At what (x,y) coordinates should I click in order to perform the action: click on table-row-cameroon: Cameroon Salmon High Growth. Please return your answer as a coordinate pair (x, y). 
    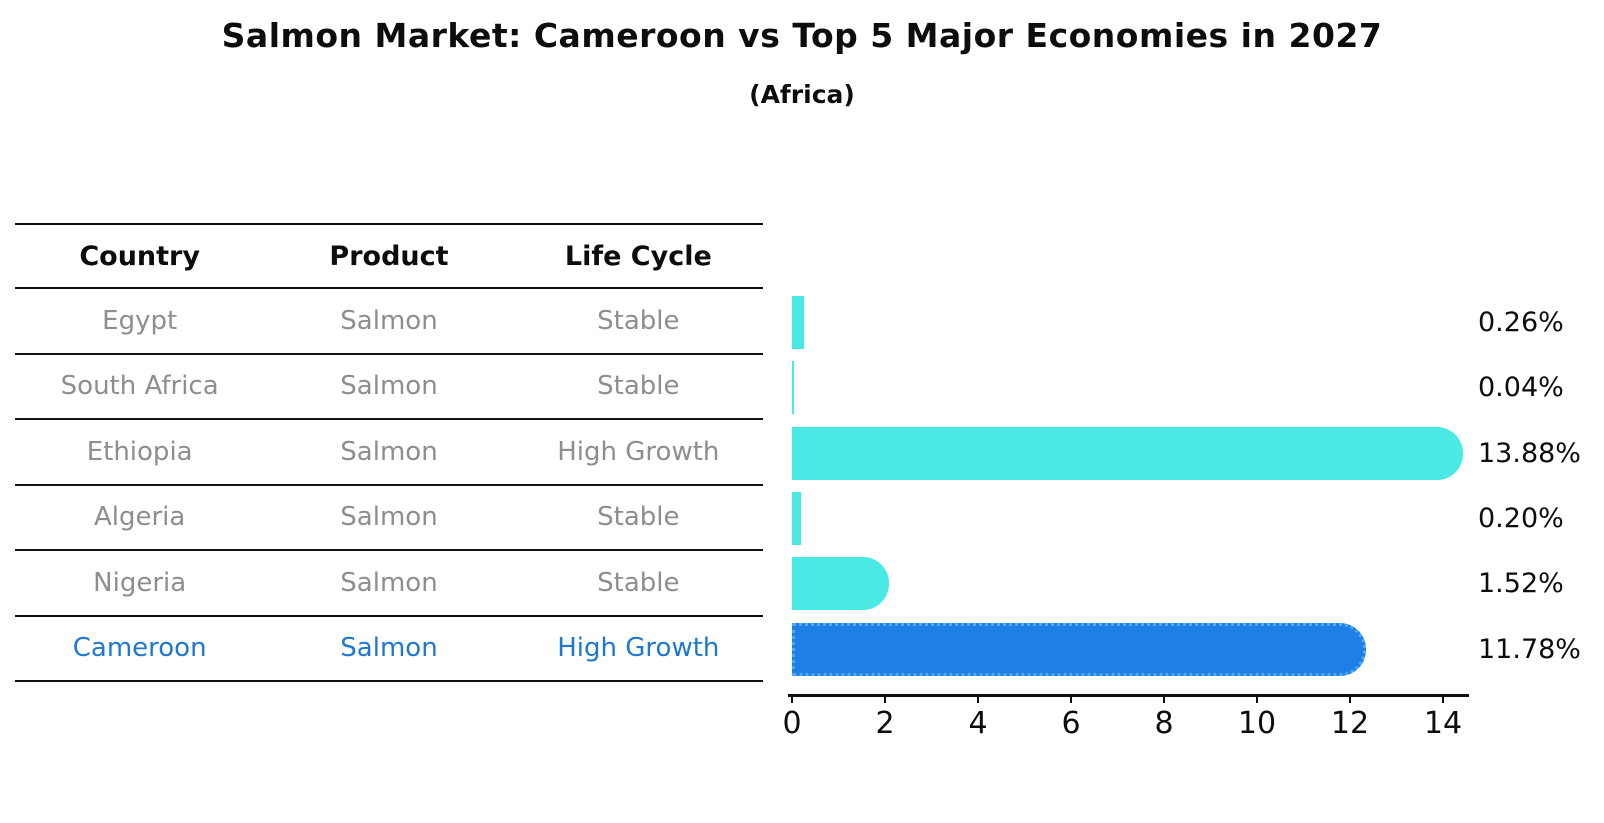
    Looking at the image, I should click on (389, 649).